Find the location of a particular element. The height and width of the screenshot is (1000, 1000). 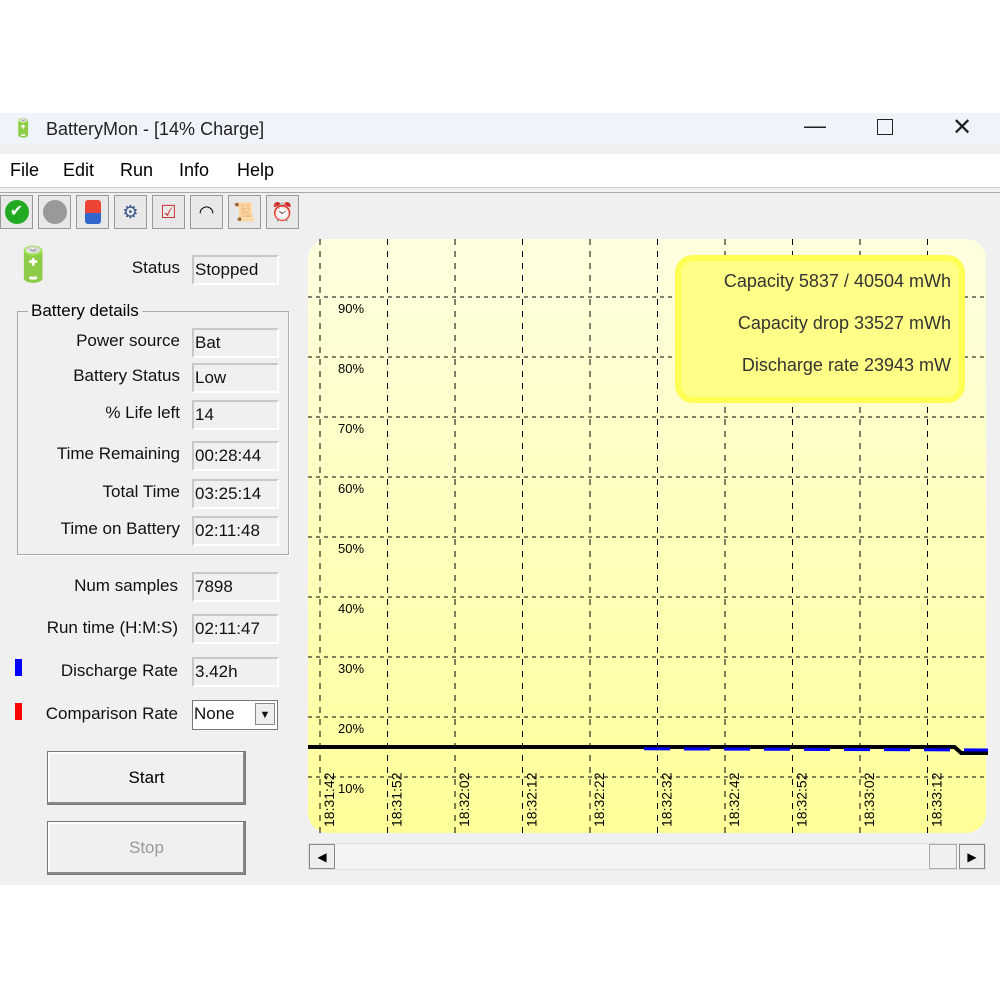

start-button: Start is located at coordinates (146, 778).